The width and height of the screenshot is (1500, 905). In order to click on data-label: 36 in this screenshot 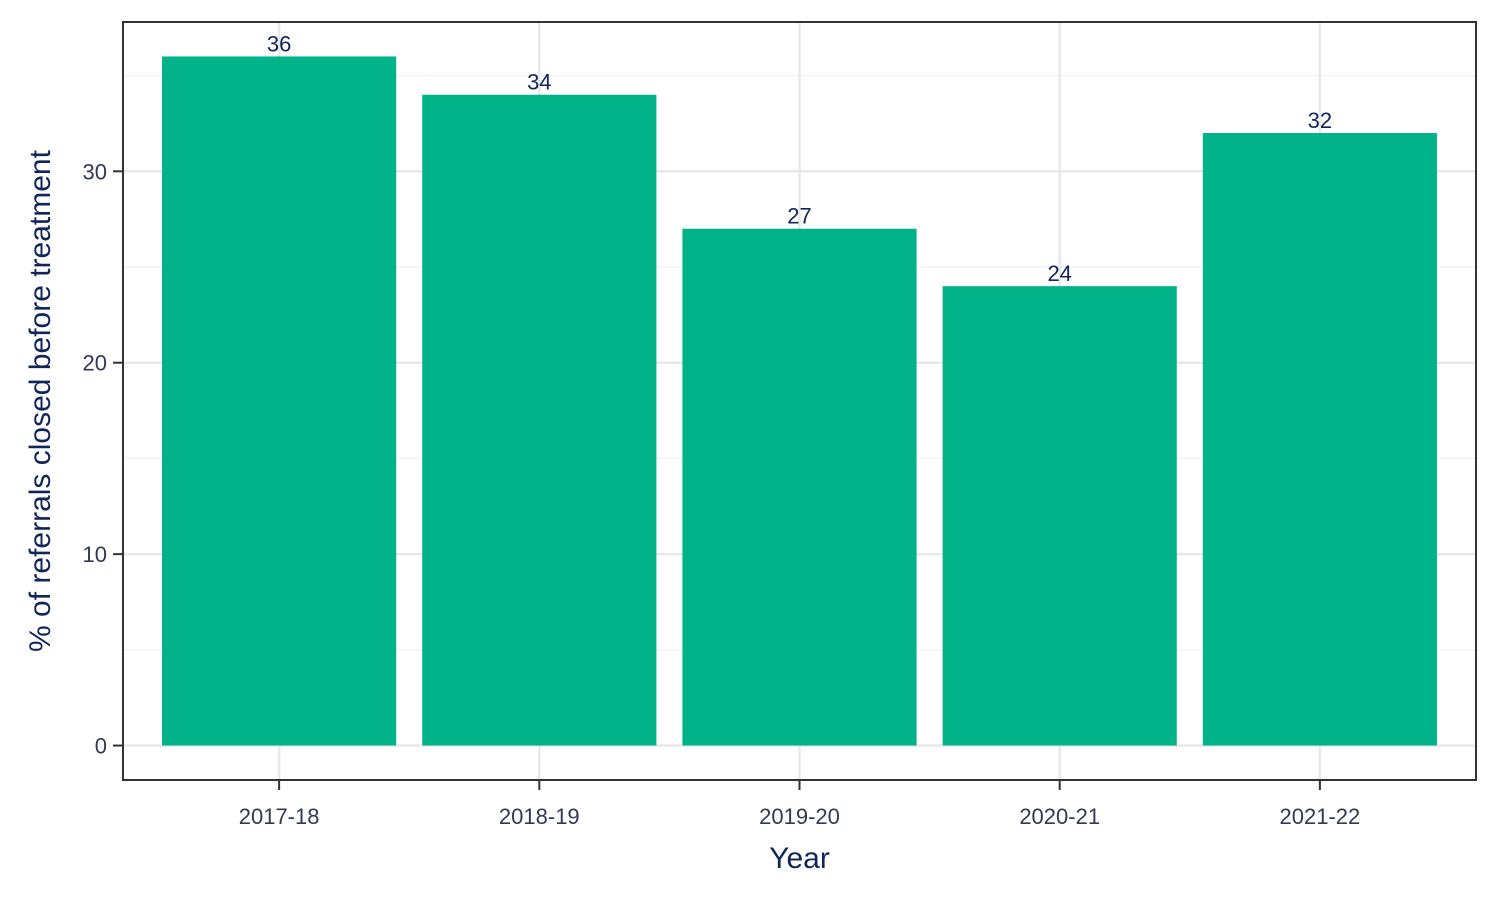, I will do `click(279, 43)`.